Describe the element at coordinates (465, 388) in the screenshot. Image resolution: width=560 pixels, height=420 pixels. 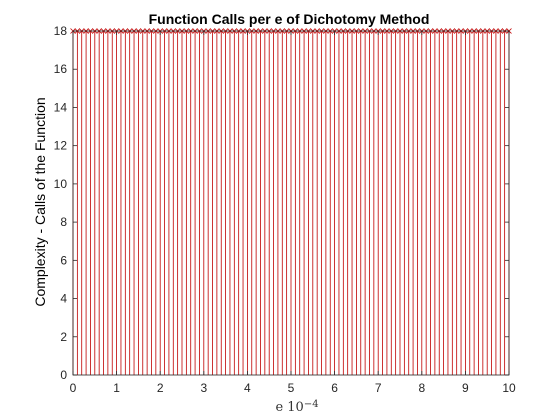
I see `x-tick-label: 9` at that location.